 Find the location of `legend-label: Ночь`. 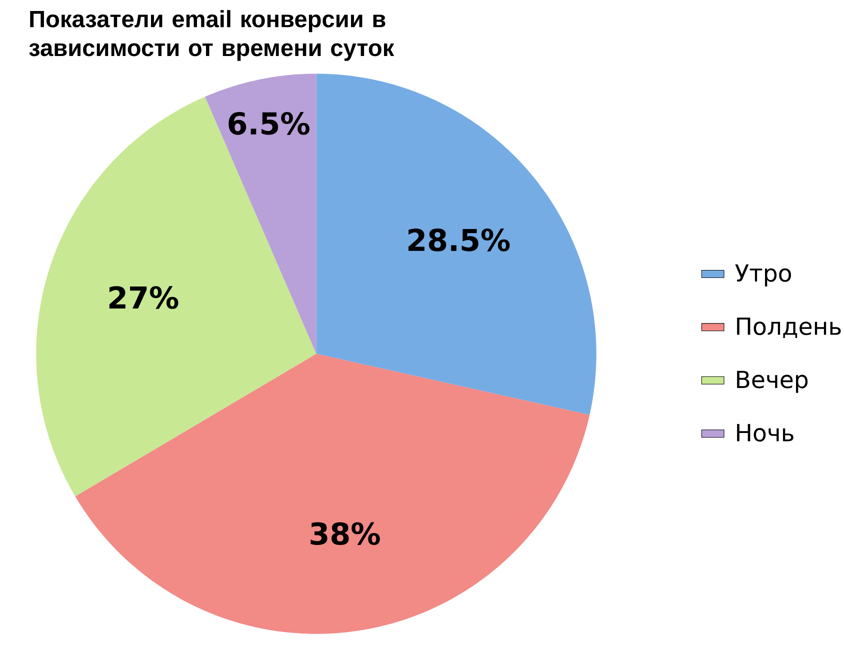

legend-label: Ночь is located at coordinates (765, 433).